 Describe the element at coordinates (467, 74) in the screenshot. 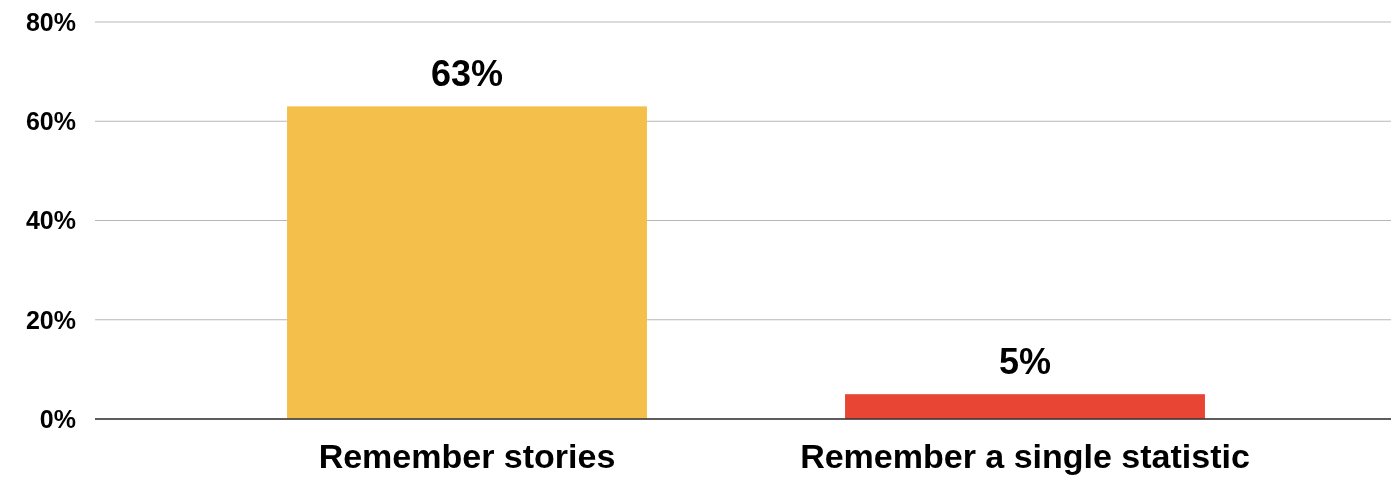

I see `data-label: 63%` at that location.